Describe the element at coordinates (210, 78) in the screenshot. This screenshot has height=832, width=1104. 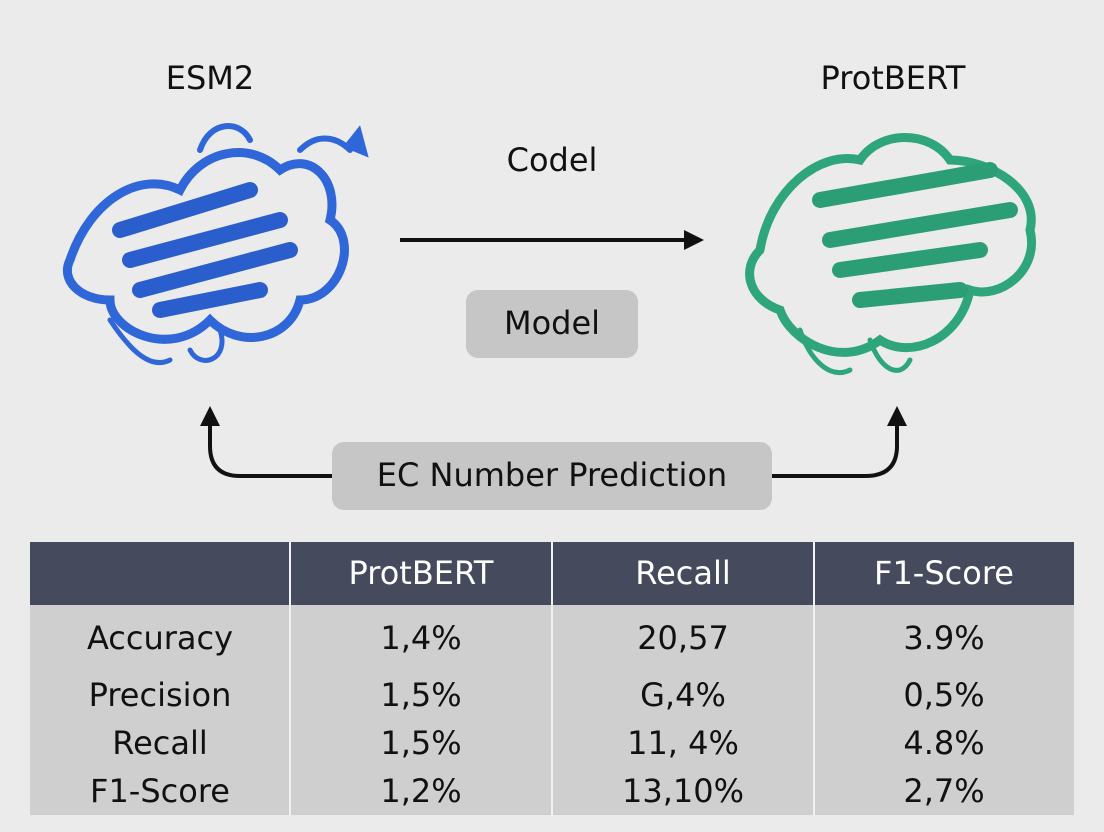
I see `left-model-label: ESM2` at that location.